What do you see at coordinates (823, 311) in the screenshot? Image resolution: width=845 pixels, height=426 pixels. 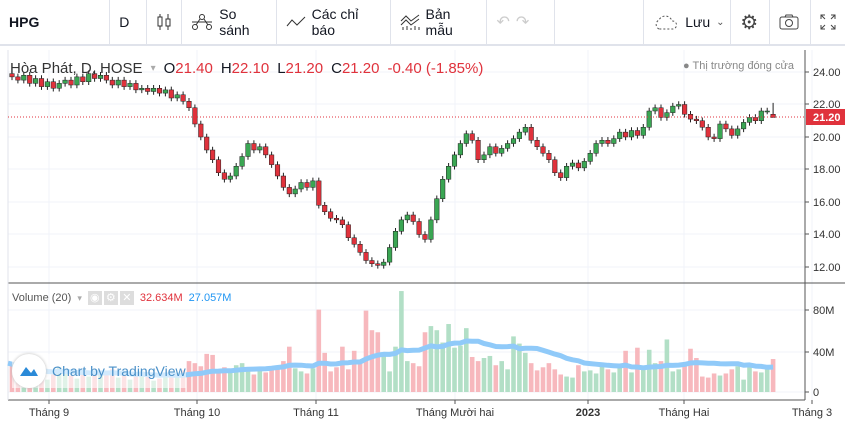 I see `volume-axis-label: 80M` at bounding box center [823, 311].